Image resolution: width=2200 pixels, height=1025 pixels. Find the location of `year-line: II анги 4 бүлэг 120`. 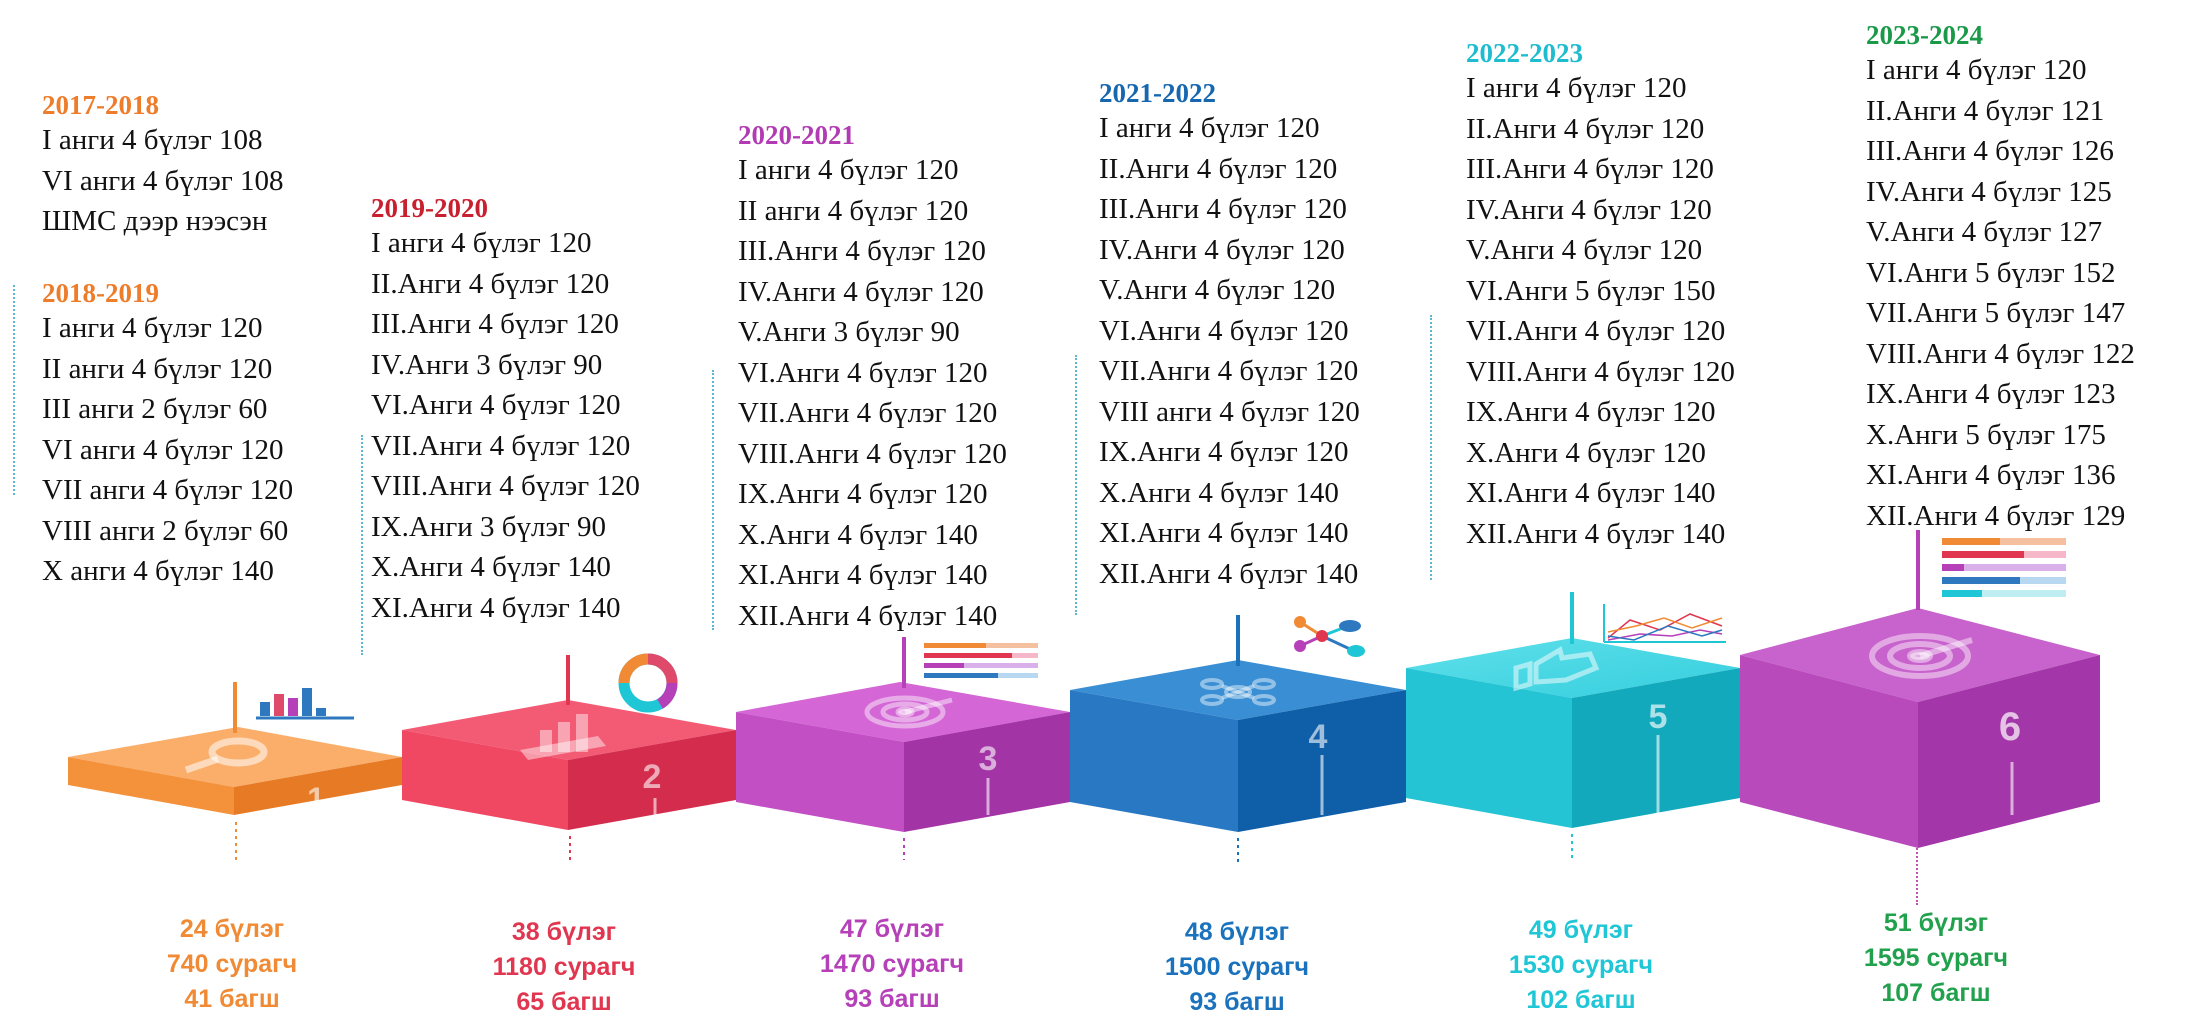

year-line: II анги 4 бүлэг 120 is located at coordinates (157, 368).